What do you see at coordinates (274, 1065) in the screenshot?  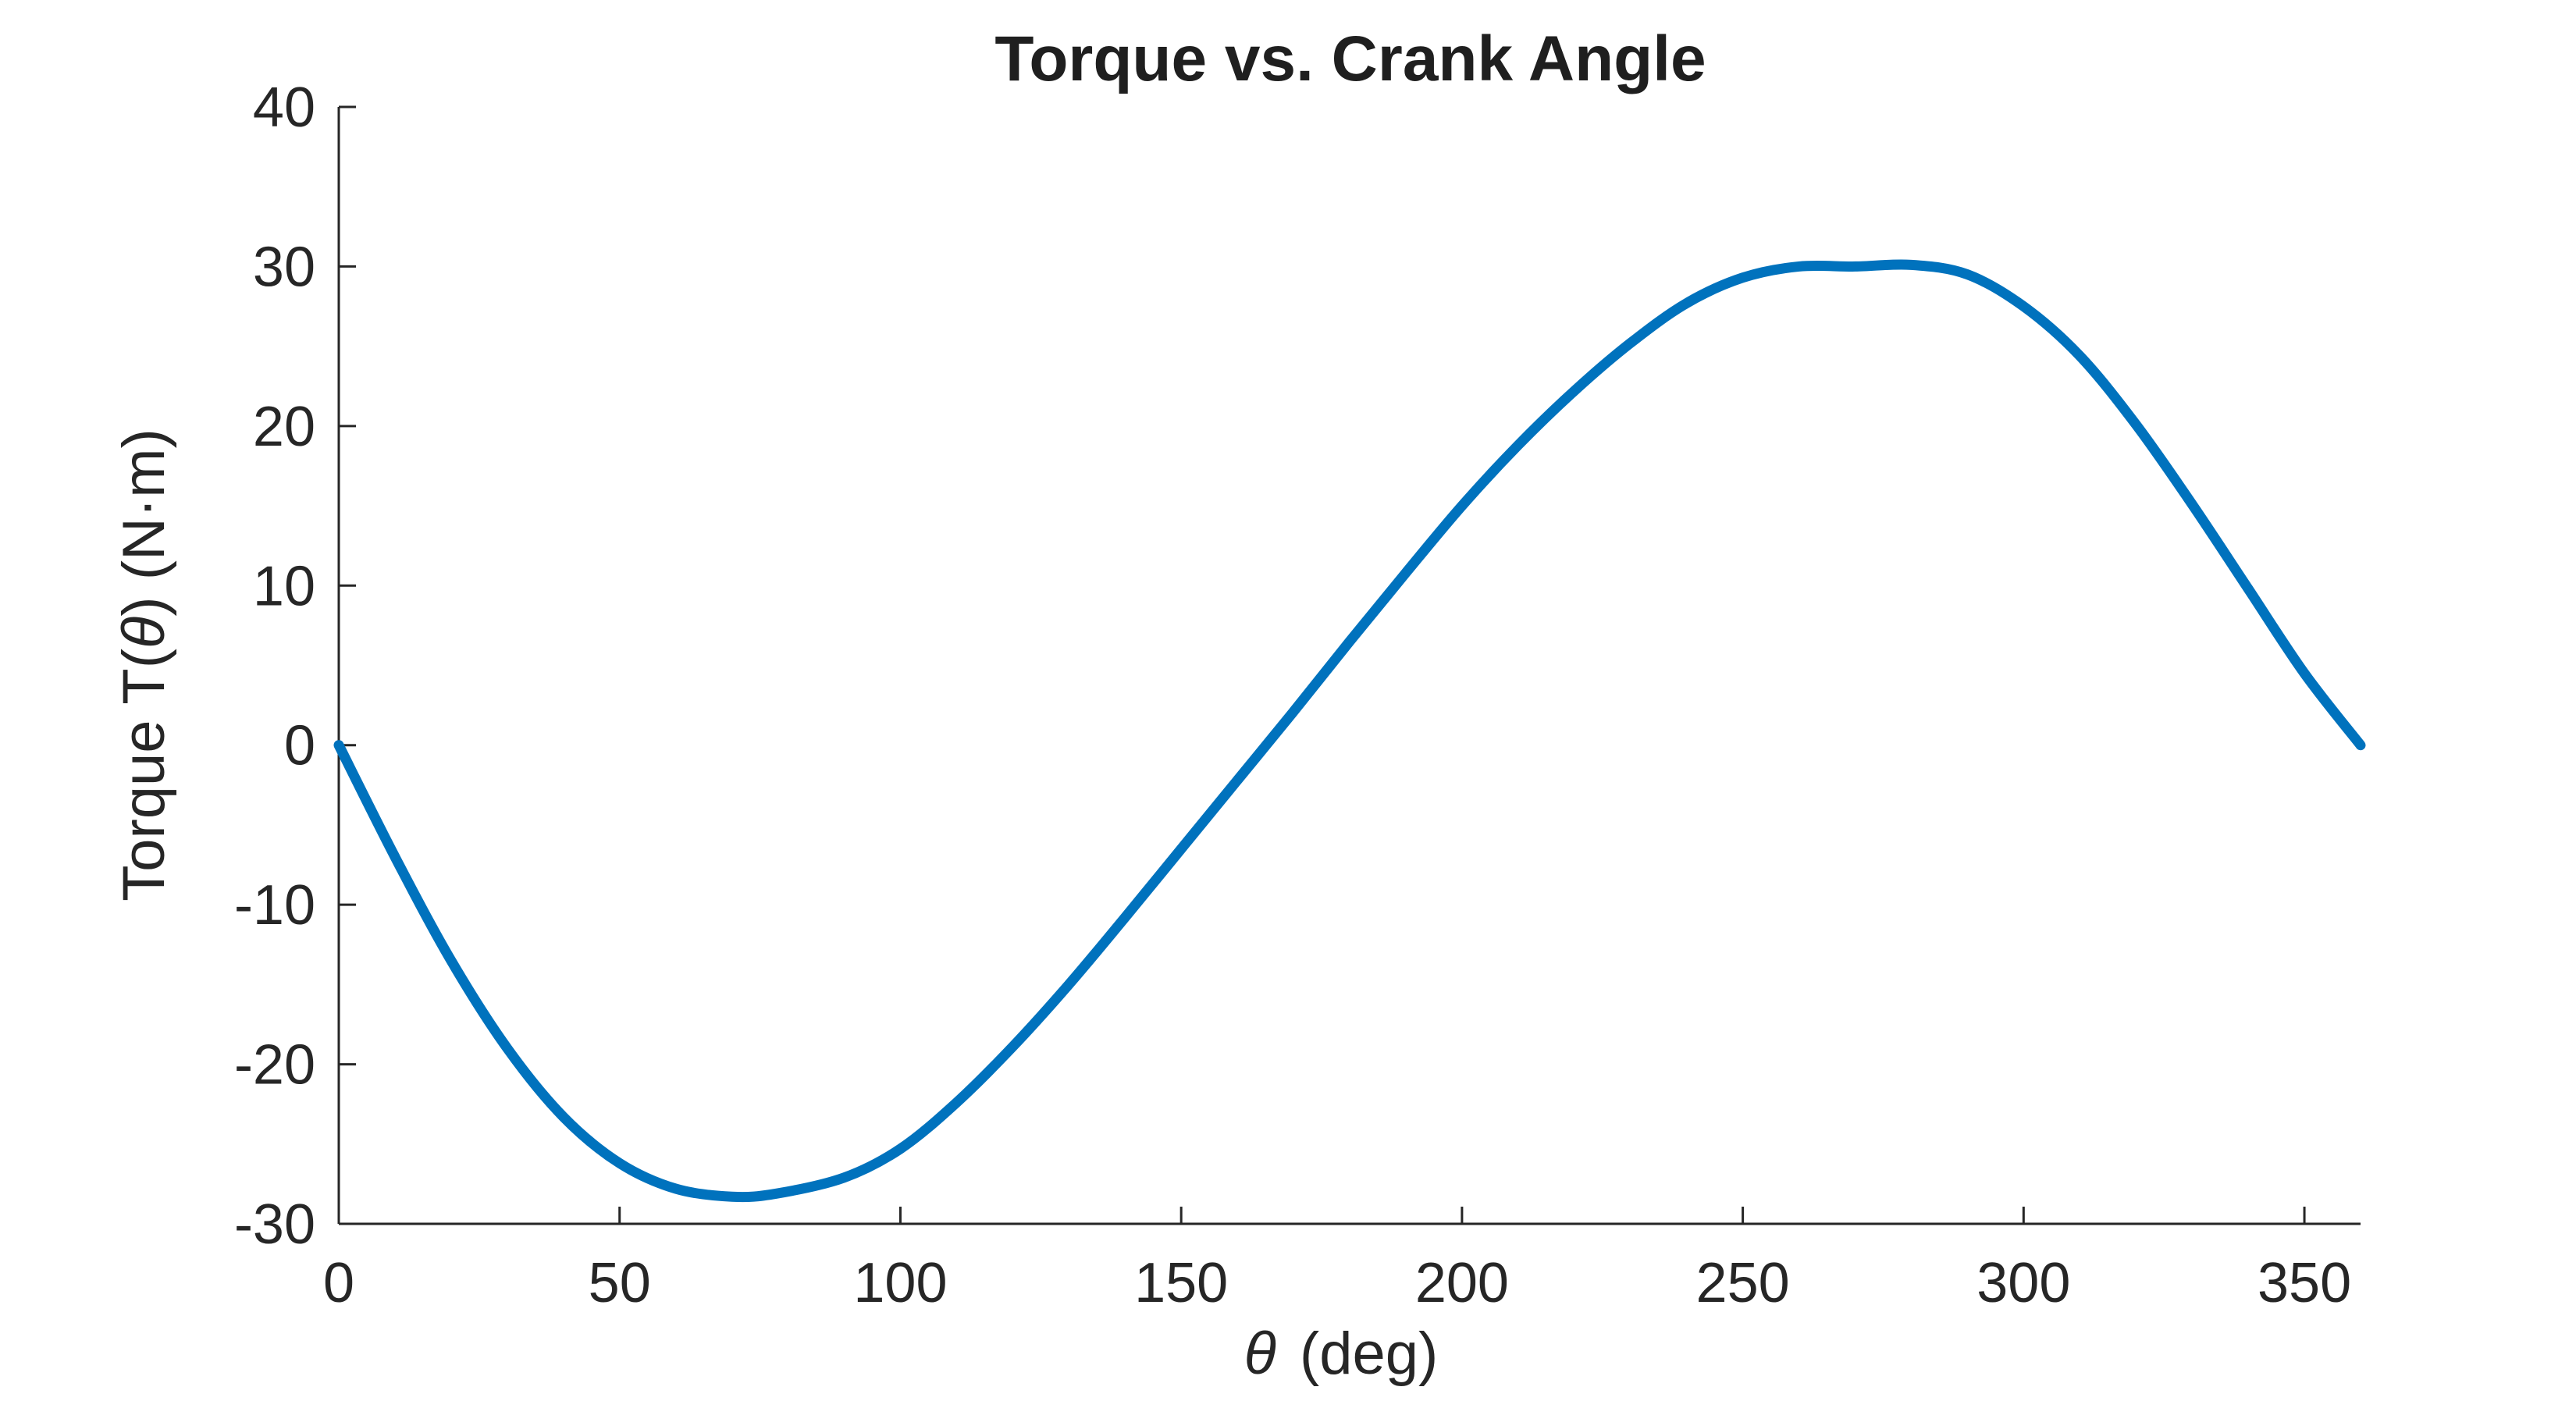 I see `y-tick-label: -20` at bounding box center [274, 1065].